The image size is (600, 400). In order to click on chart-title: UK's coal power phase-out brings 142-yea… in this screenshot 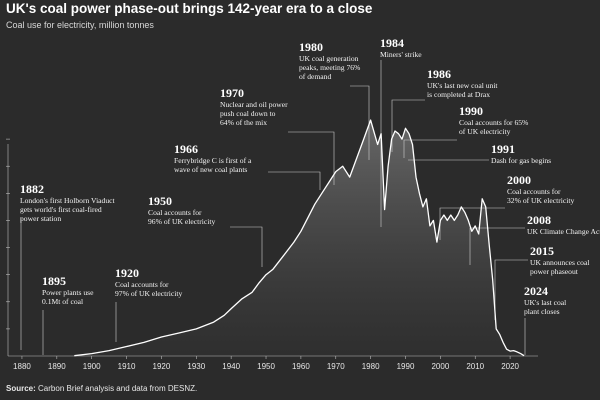, I will do `click(189, 8)`.